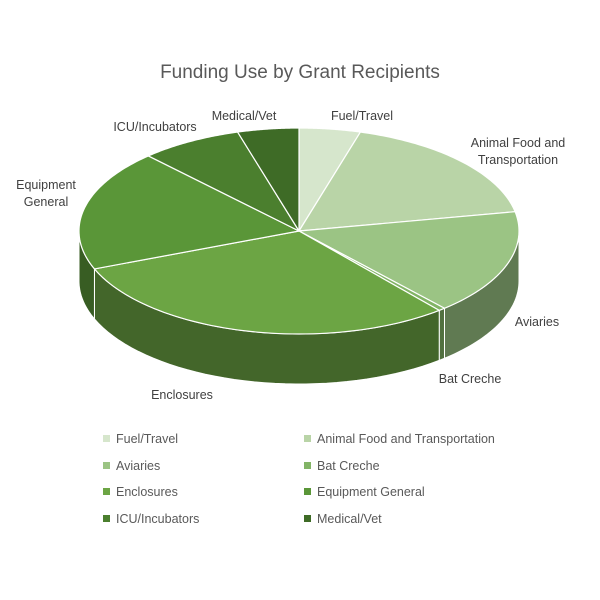 This screenshot has width=600, height=600. What do you see at coordinates (223, 181) in the screenshot?
I see `pie-slice-icu-incubators` at bounding box center [223, 181].